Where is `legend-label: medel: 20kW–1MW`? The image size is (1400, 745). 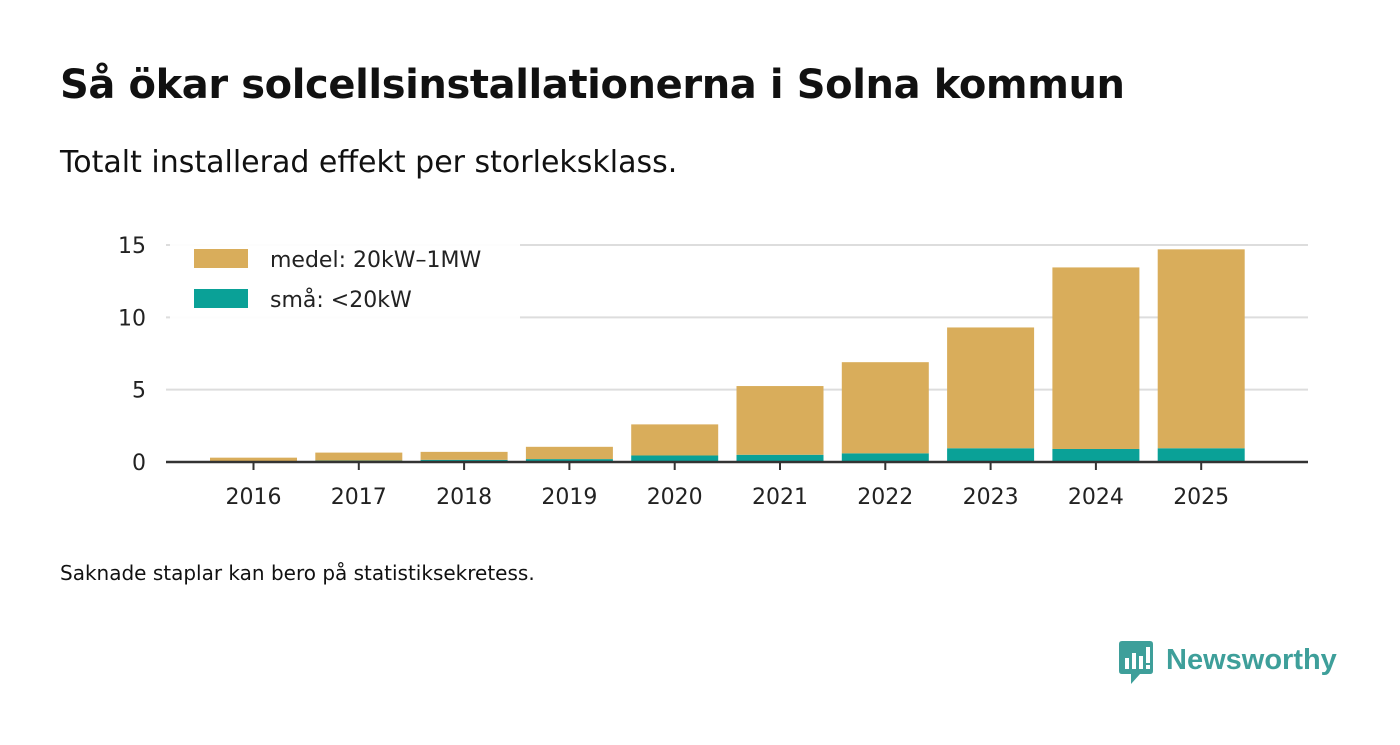 legend-label: medel: 20kW–1MW is located at coordinates (375, 260).